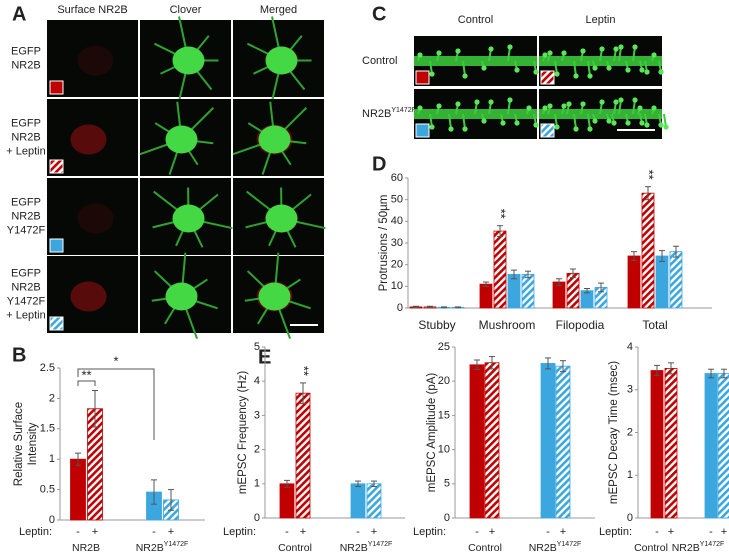 The height and width of the screenshot is (556, 729). I want to click on column-header: Control, so click(475, 20).